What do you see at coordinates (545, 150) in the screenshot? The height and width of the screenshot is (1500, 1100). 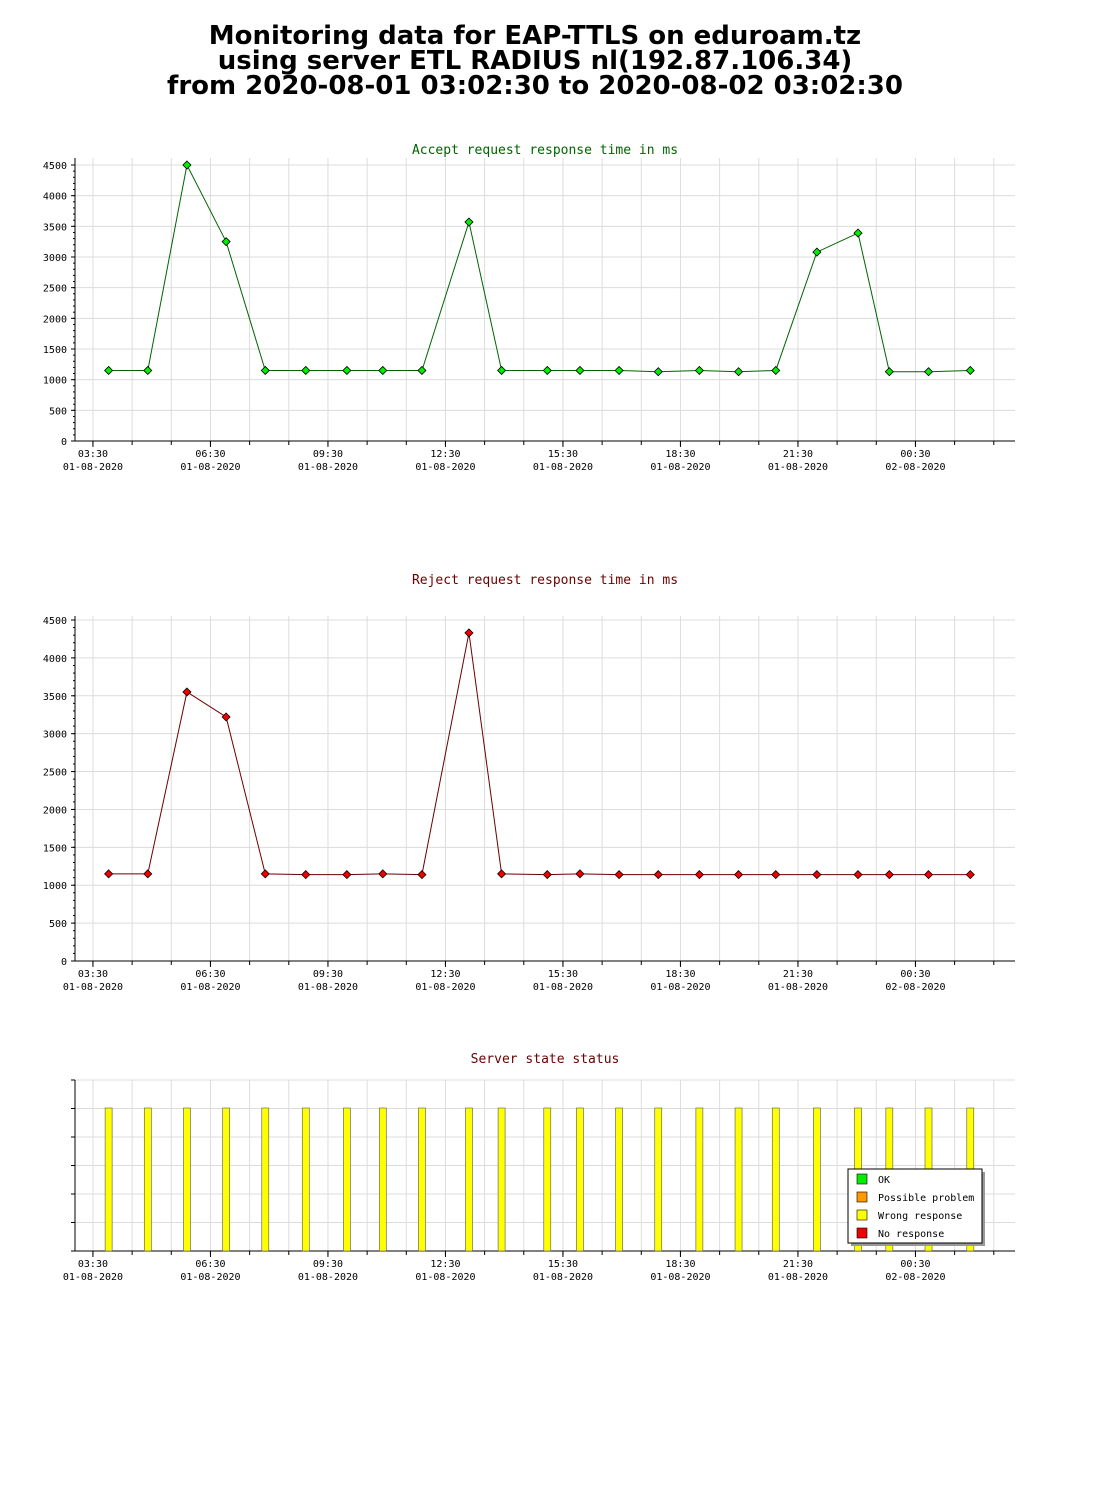 I see `chart-title-accept: Accept request response time in ms` at bounding box center [545, 150].